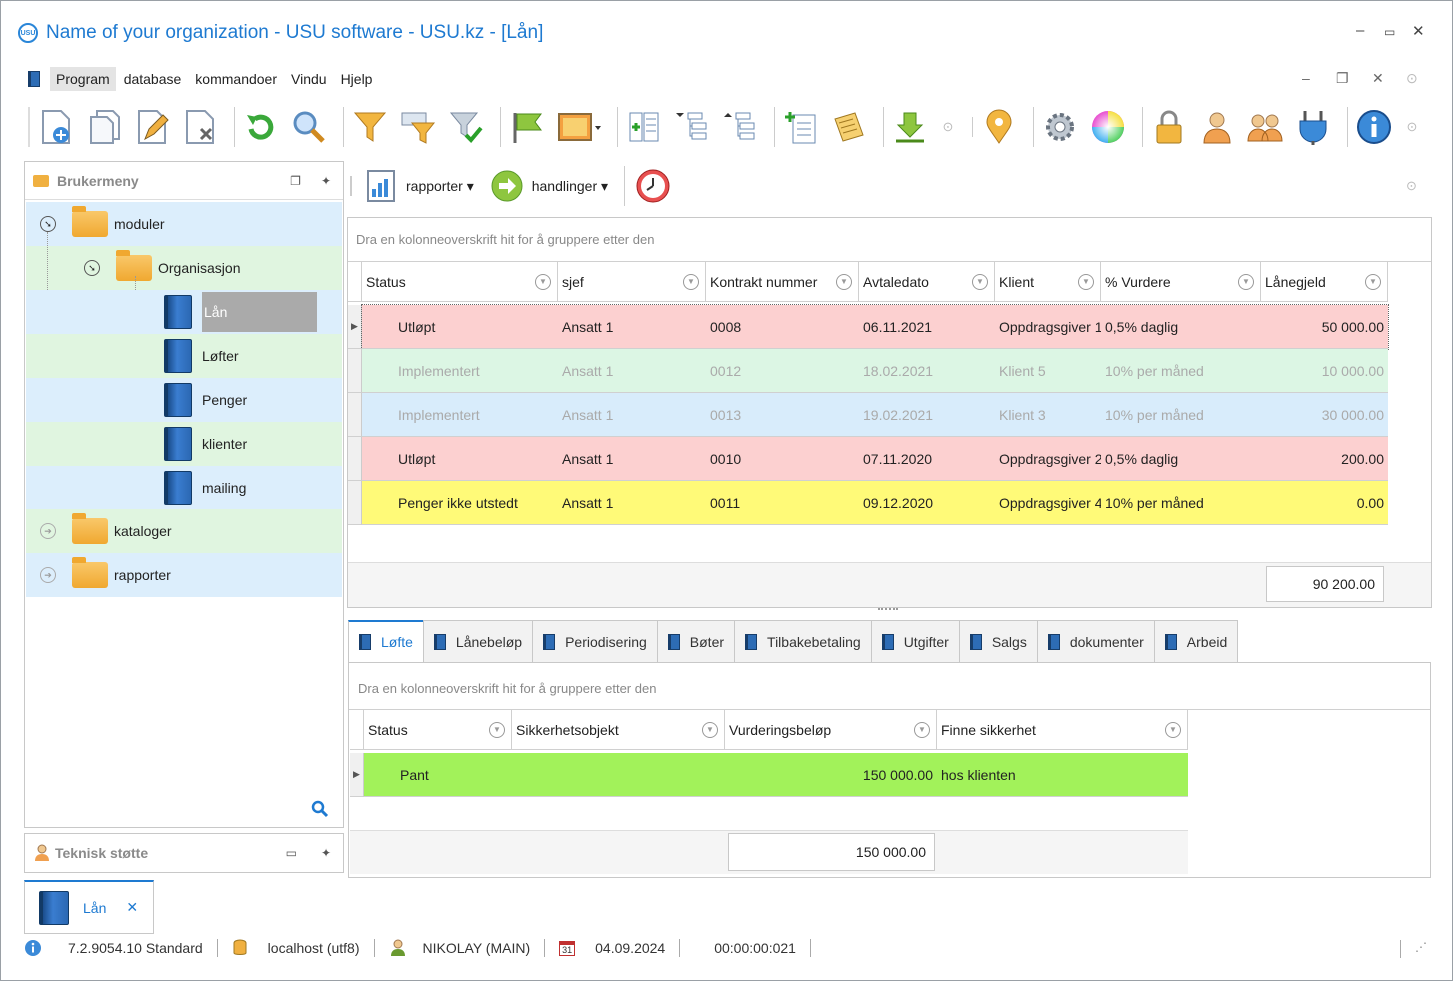  What do you see at coordinates (309, 79) in the screenshot?
I see `menu-vindu: Vindu` at bounding box center [309, 79].